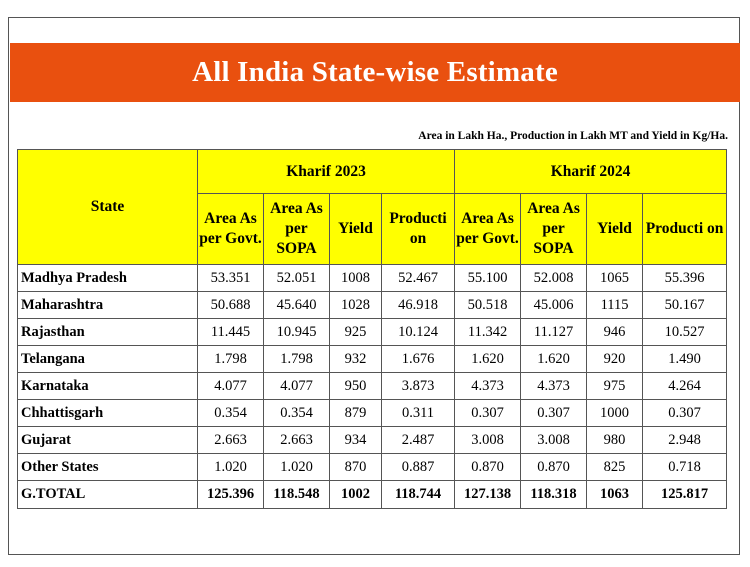 This screenshot has height=567, width=750. I want to click on title-banner: All India State-wise Estimate, so click(375, 72).